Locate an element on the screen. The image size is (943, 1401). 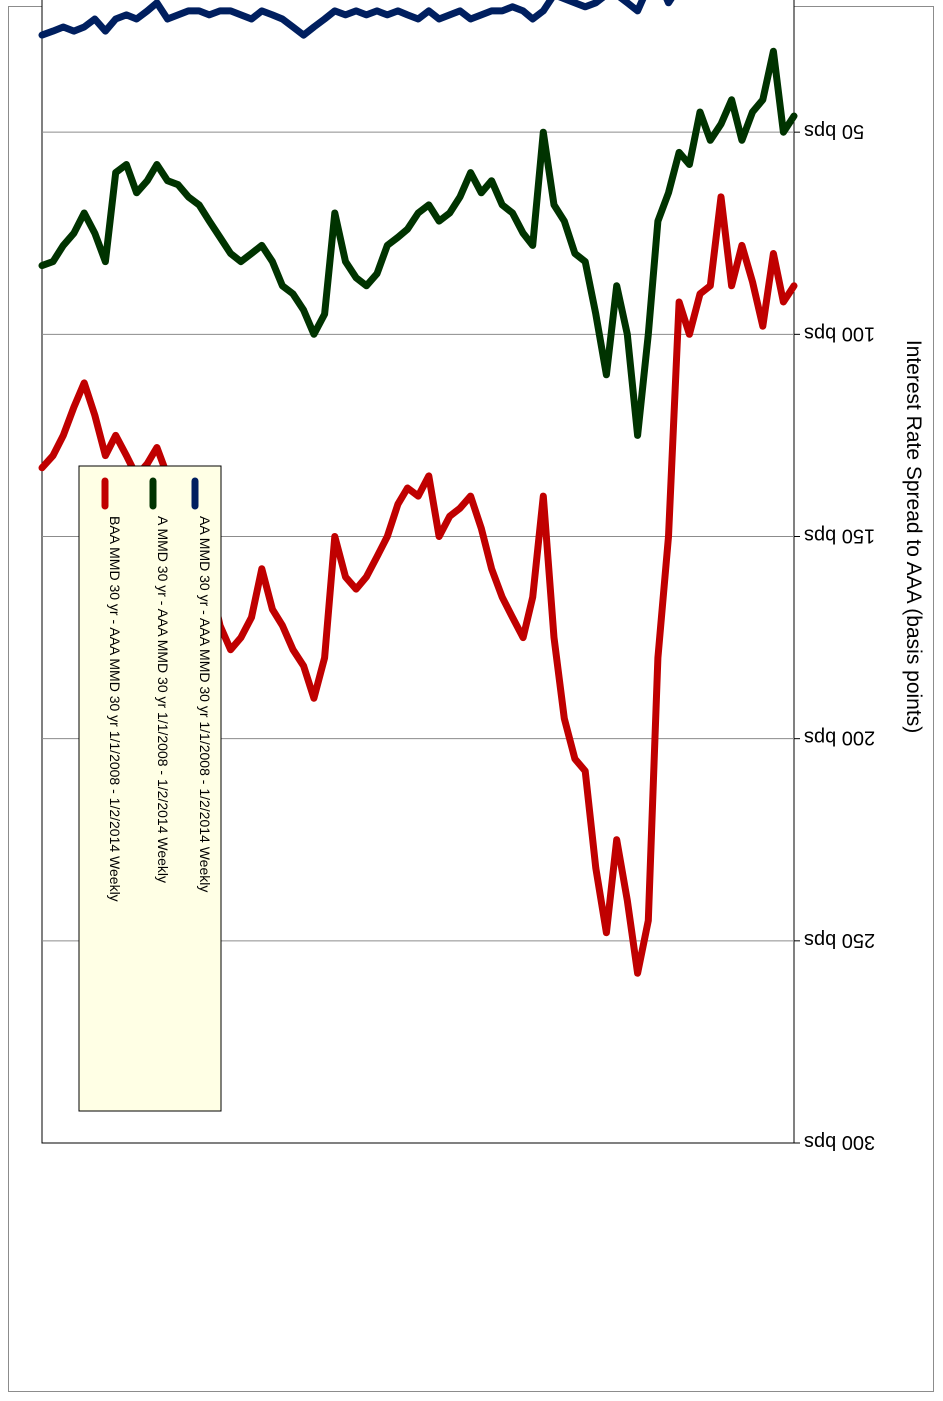
y-tick-label: 250 bps is located at coordinates (839, 940).